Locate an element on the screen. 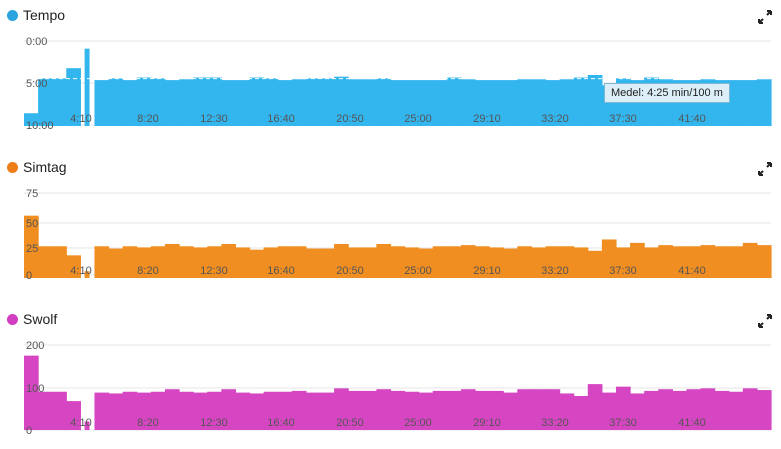 This screenshot has height=449, width=781. y-tick-label: 100 is located at coordinates (35, 389).